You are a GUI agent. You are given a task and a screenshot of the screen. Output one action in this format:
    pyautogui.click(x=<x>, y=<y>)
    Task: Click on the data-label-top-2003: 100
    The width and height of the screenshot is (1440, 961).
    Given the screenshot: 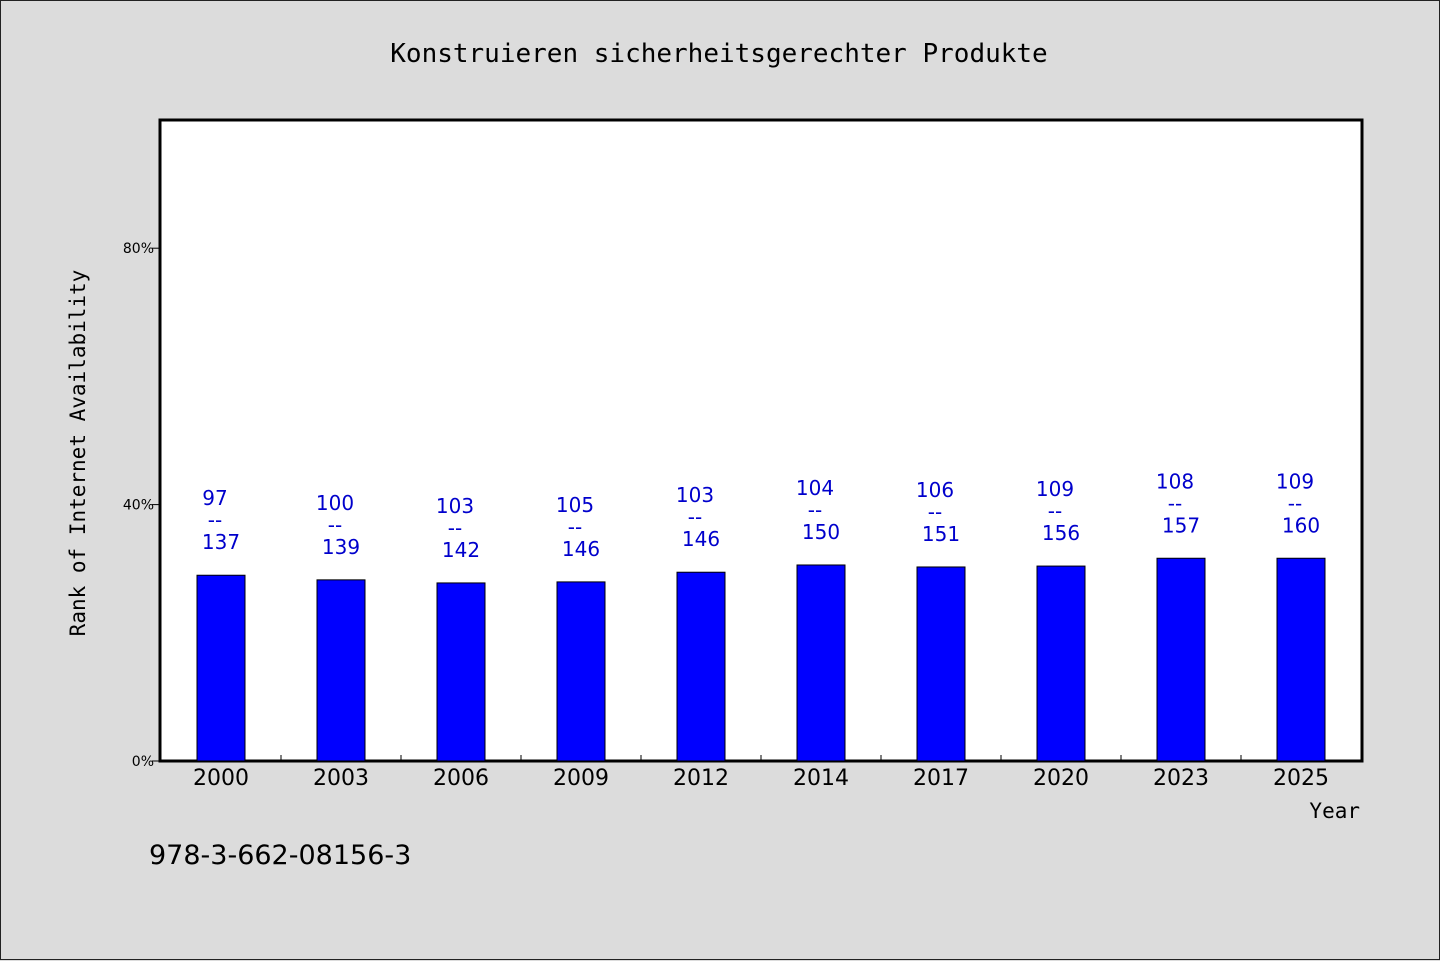 What is the action you would take?
    pyautogui.click(x=335, y=503)
    